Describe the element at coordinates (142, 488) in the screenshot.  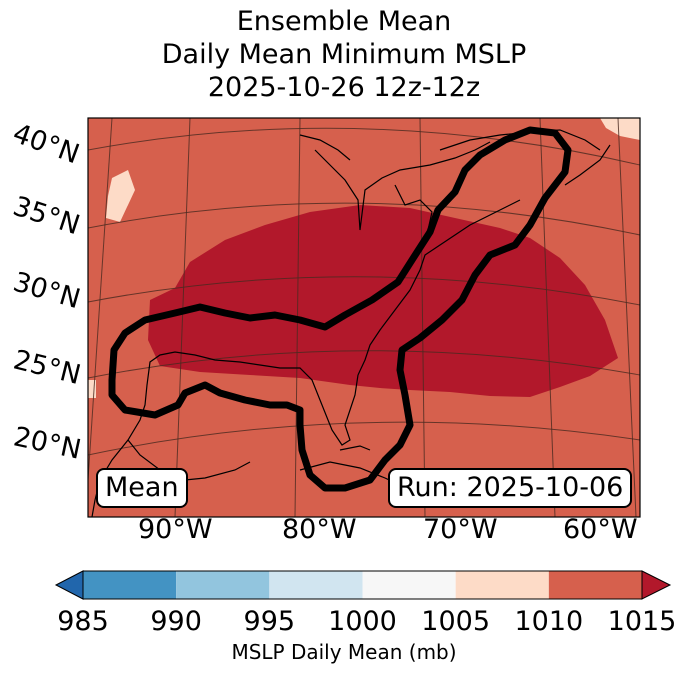
I see `mean-label-box: Mean` at that location.